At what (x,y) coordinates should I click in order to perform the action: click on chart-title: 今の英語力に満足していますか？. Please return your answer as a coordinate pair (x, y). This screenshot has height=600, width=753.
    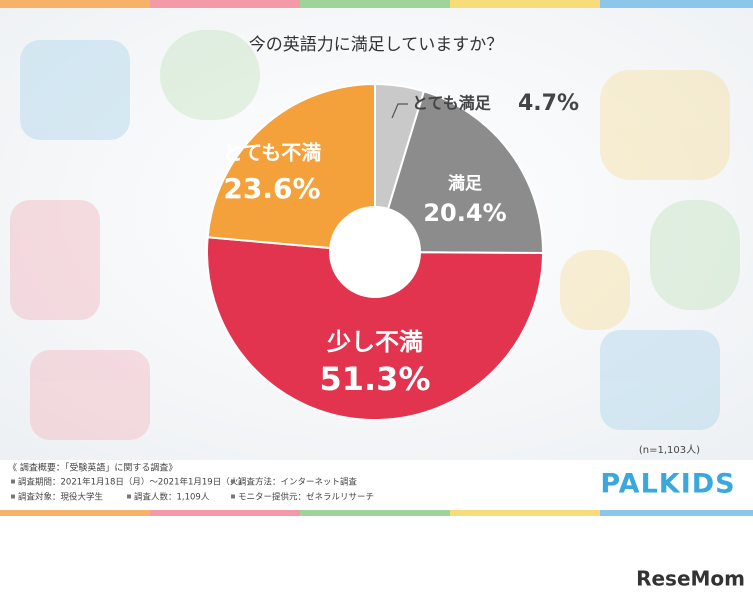
    Looking at the image, I should click on (376, 45).